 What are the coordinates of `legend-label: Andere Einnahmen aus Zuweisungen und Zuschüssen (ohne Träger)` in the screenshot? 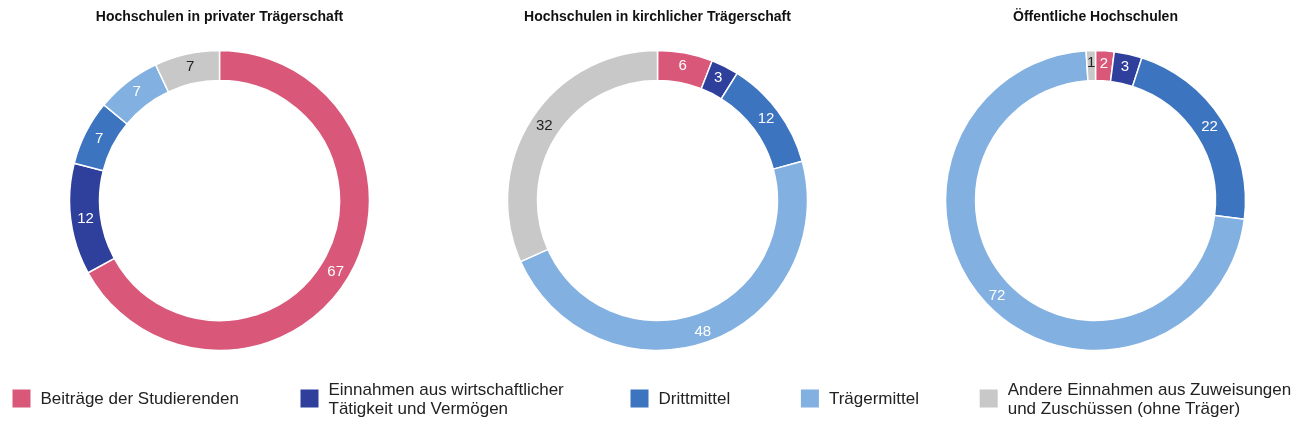 It's located at (1149, 398).